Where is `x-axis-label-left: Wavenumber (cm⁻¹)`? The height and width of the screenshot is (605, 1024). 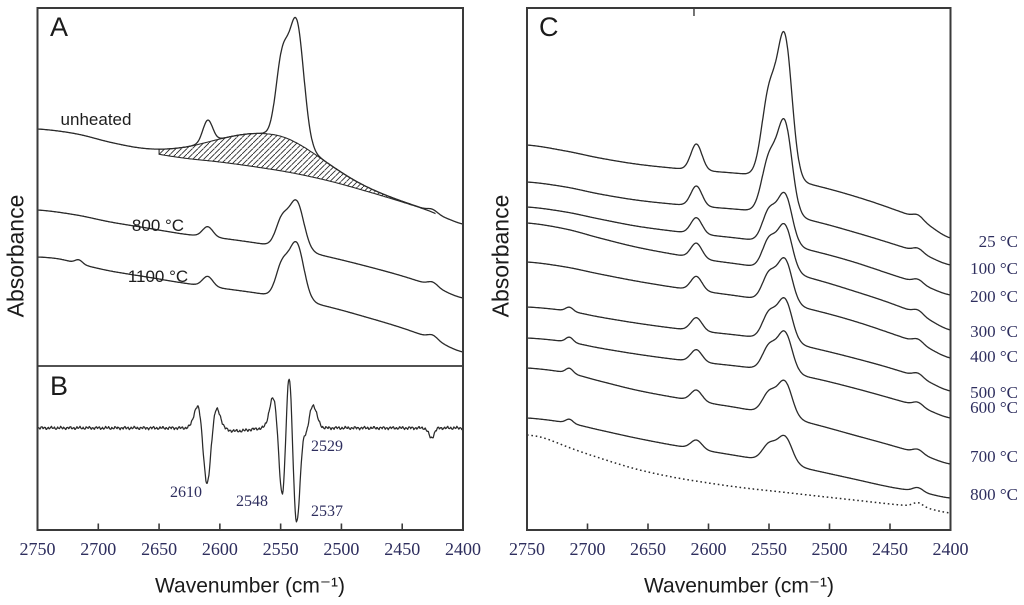 x-axis-label-left: Wavenumber (cm⁻¹) is located at coordinates (250, 586).